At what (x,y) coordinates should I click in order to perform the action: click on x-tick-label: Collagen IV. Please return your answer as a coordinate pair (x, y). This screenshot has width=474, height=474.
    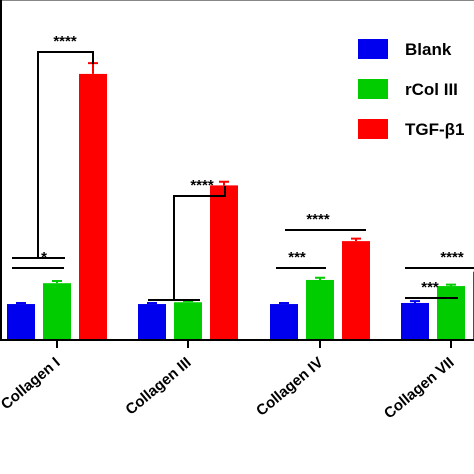
    Looking at the image, I should click on (290, 387).